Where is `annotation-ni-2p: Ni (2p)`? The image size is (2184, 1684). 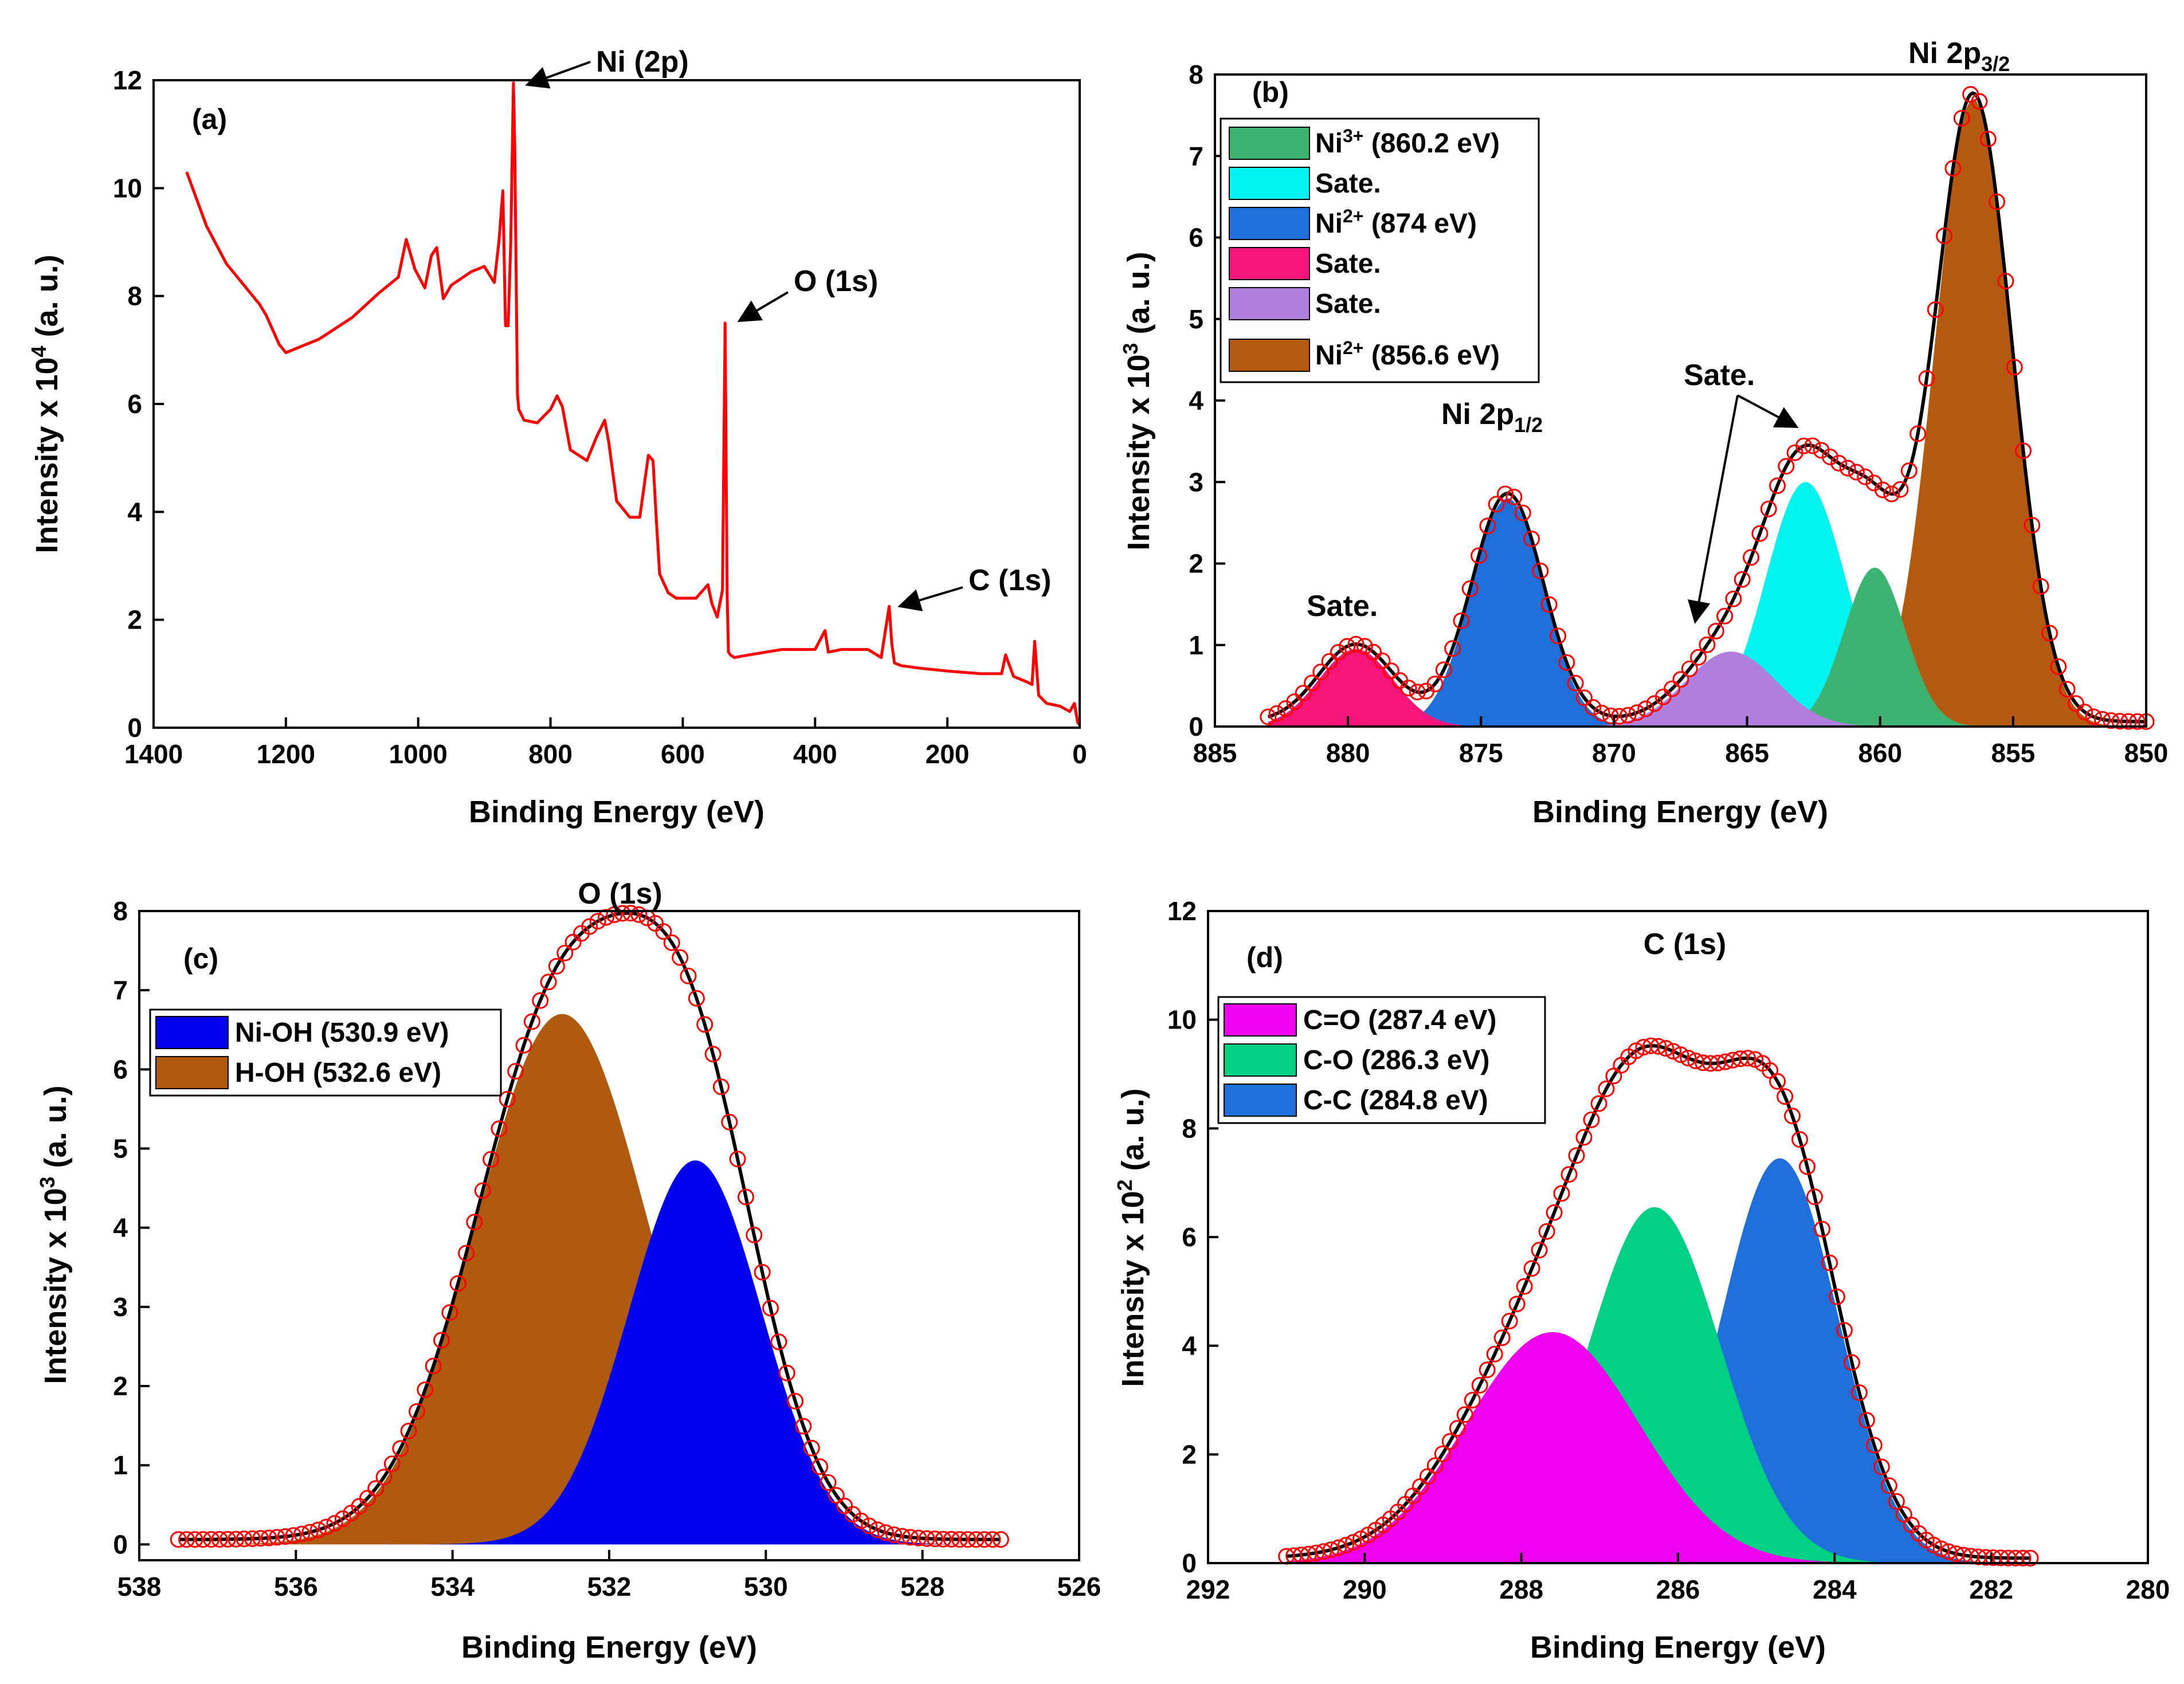 annotation-ni-2p: Ni (2p) is located at coordinates (642, 62).